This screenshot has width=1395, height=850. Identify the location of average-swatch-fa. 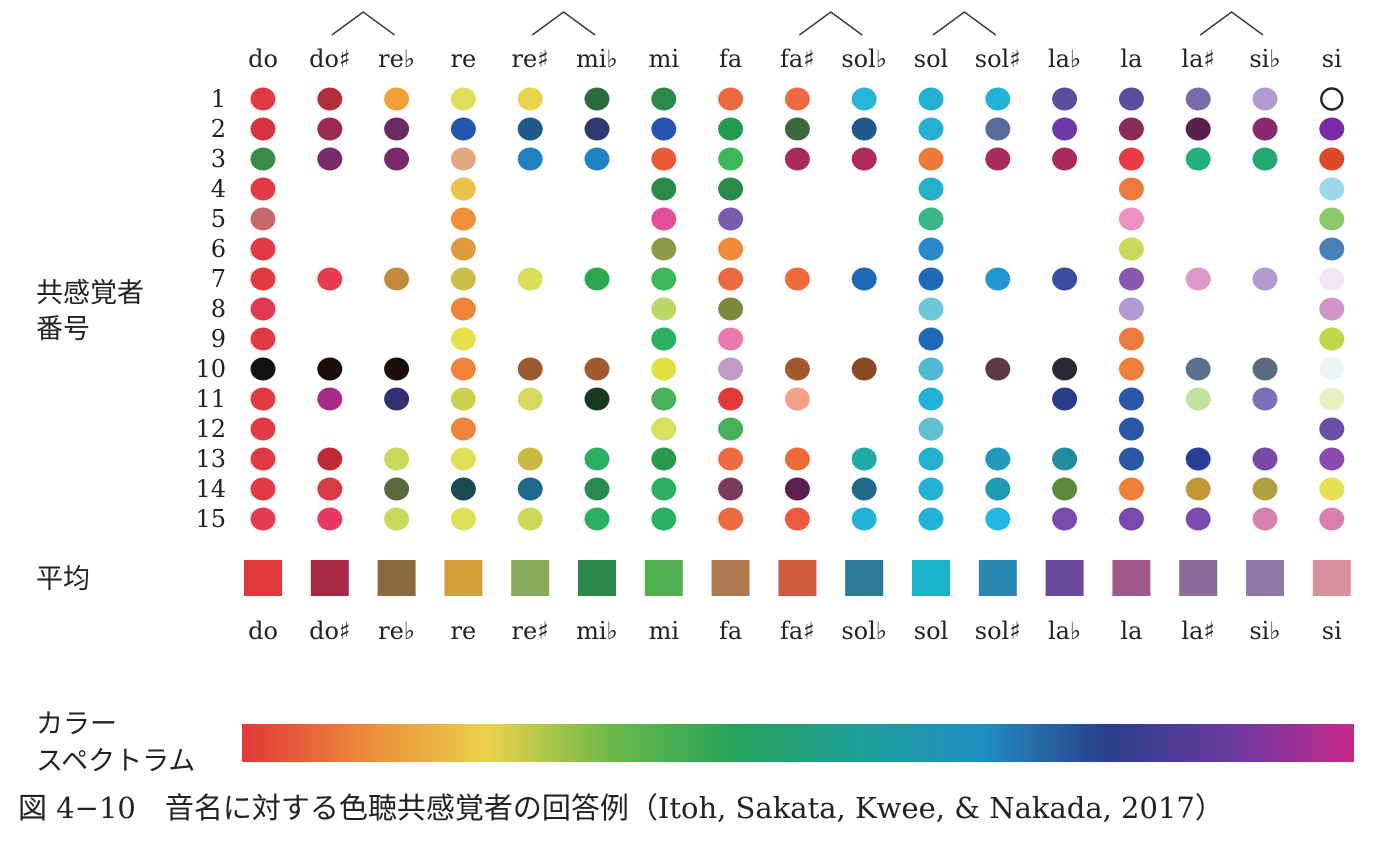
(730, 578).